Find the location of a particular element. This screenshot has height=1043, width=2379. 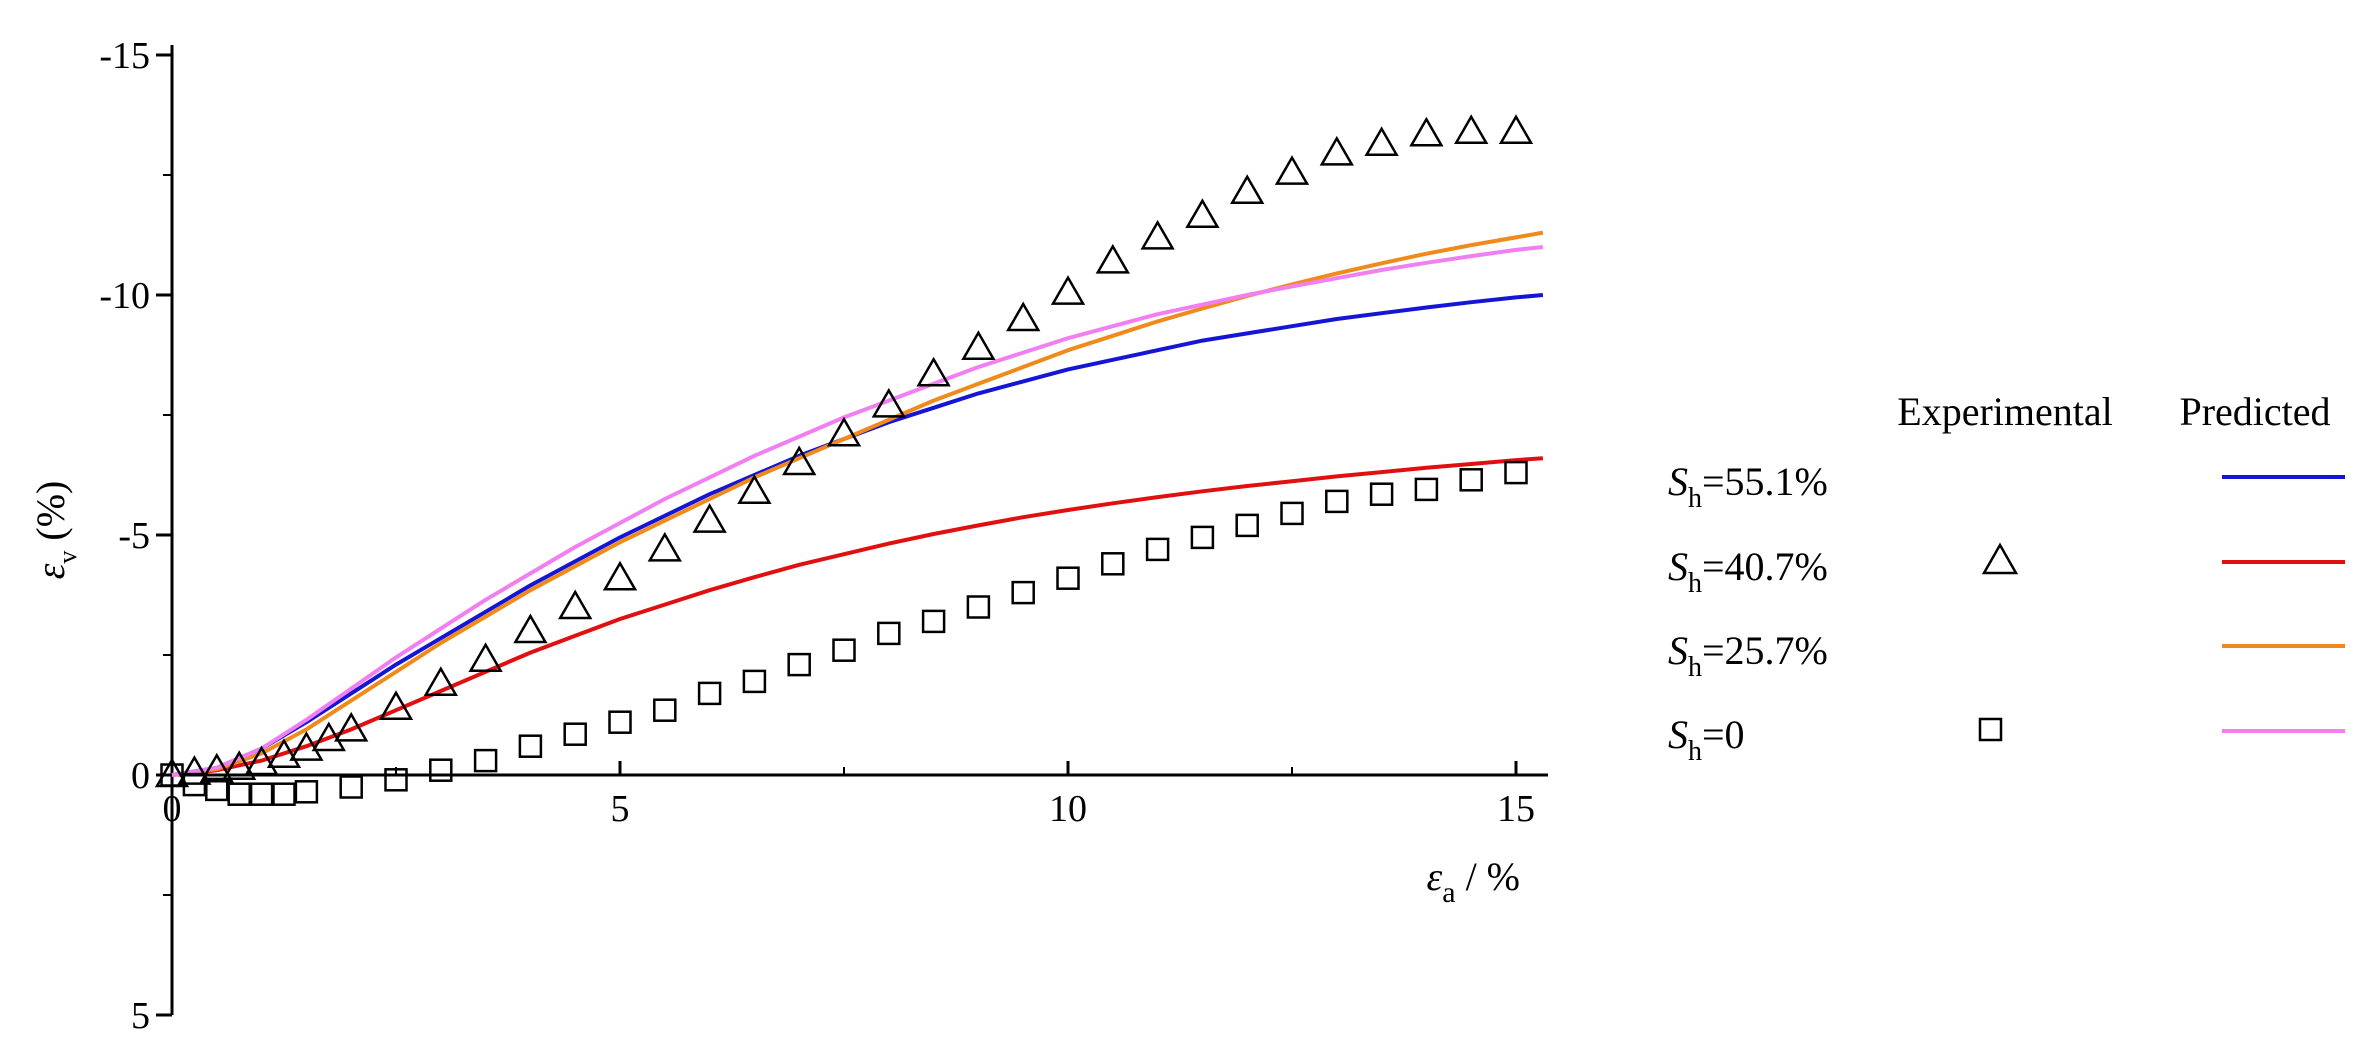

legend-row-3: Sh=25.7% is located at coordinates (2006, 655).